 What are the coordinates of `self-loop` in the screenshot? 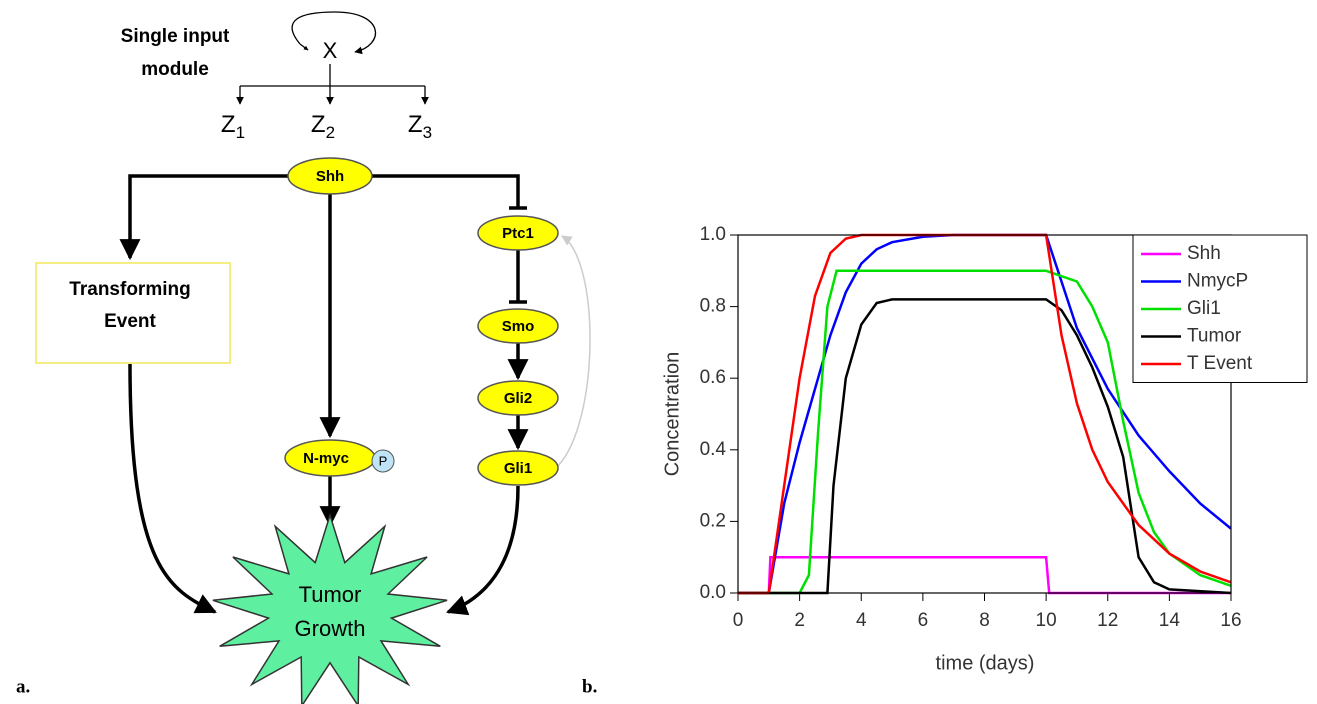 It's located at (334, 33).